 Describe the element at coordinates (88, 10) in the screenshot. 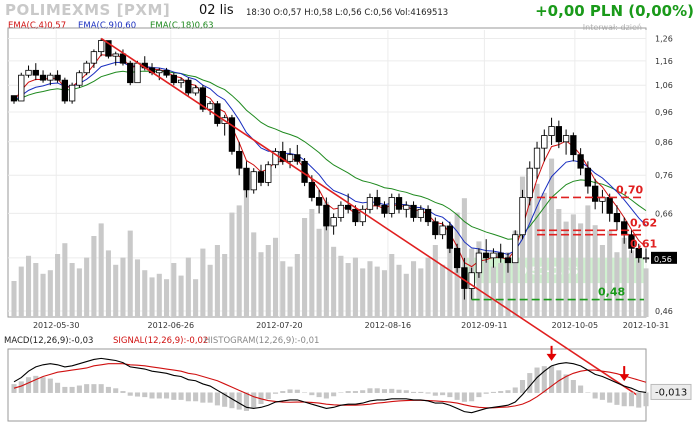

I see `ticker-title: POLIMEXMS [PXM]` at that location.